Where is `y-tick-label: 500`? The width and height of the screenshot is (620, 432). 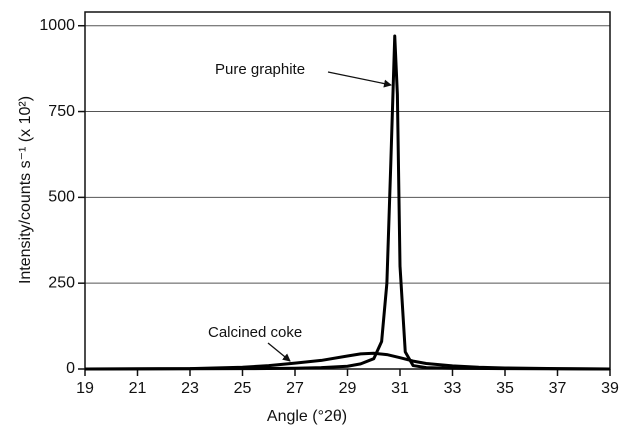 y-tick-label: 500 is located at coordinates (61, 197).